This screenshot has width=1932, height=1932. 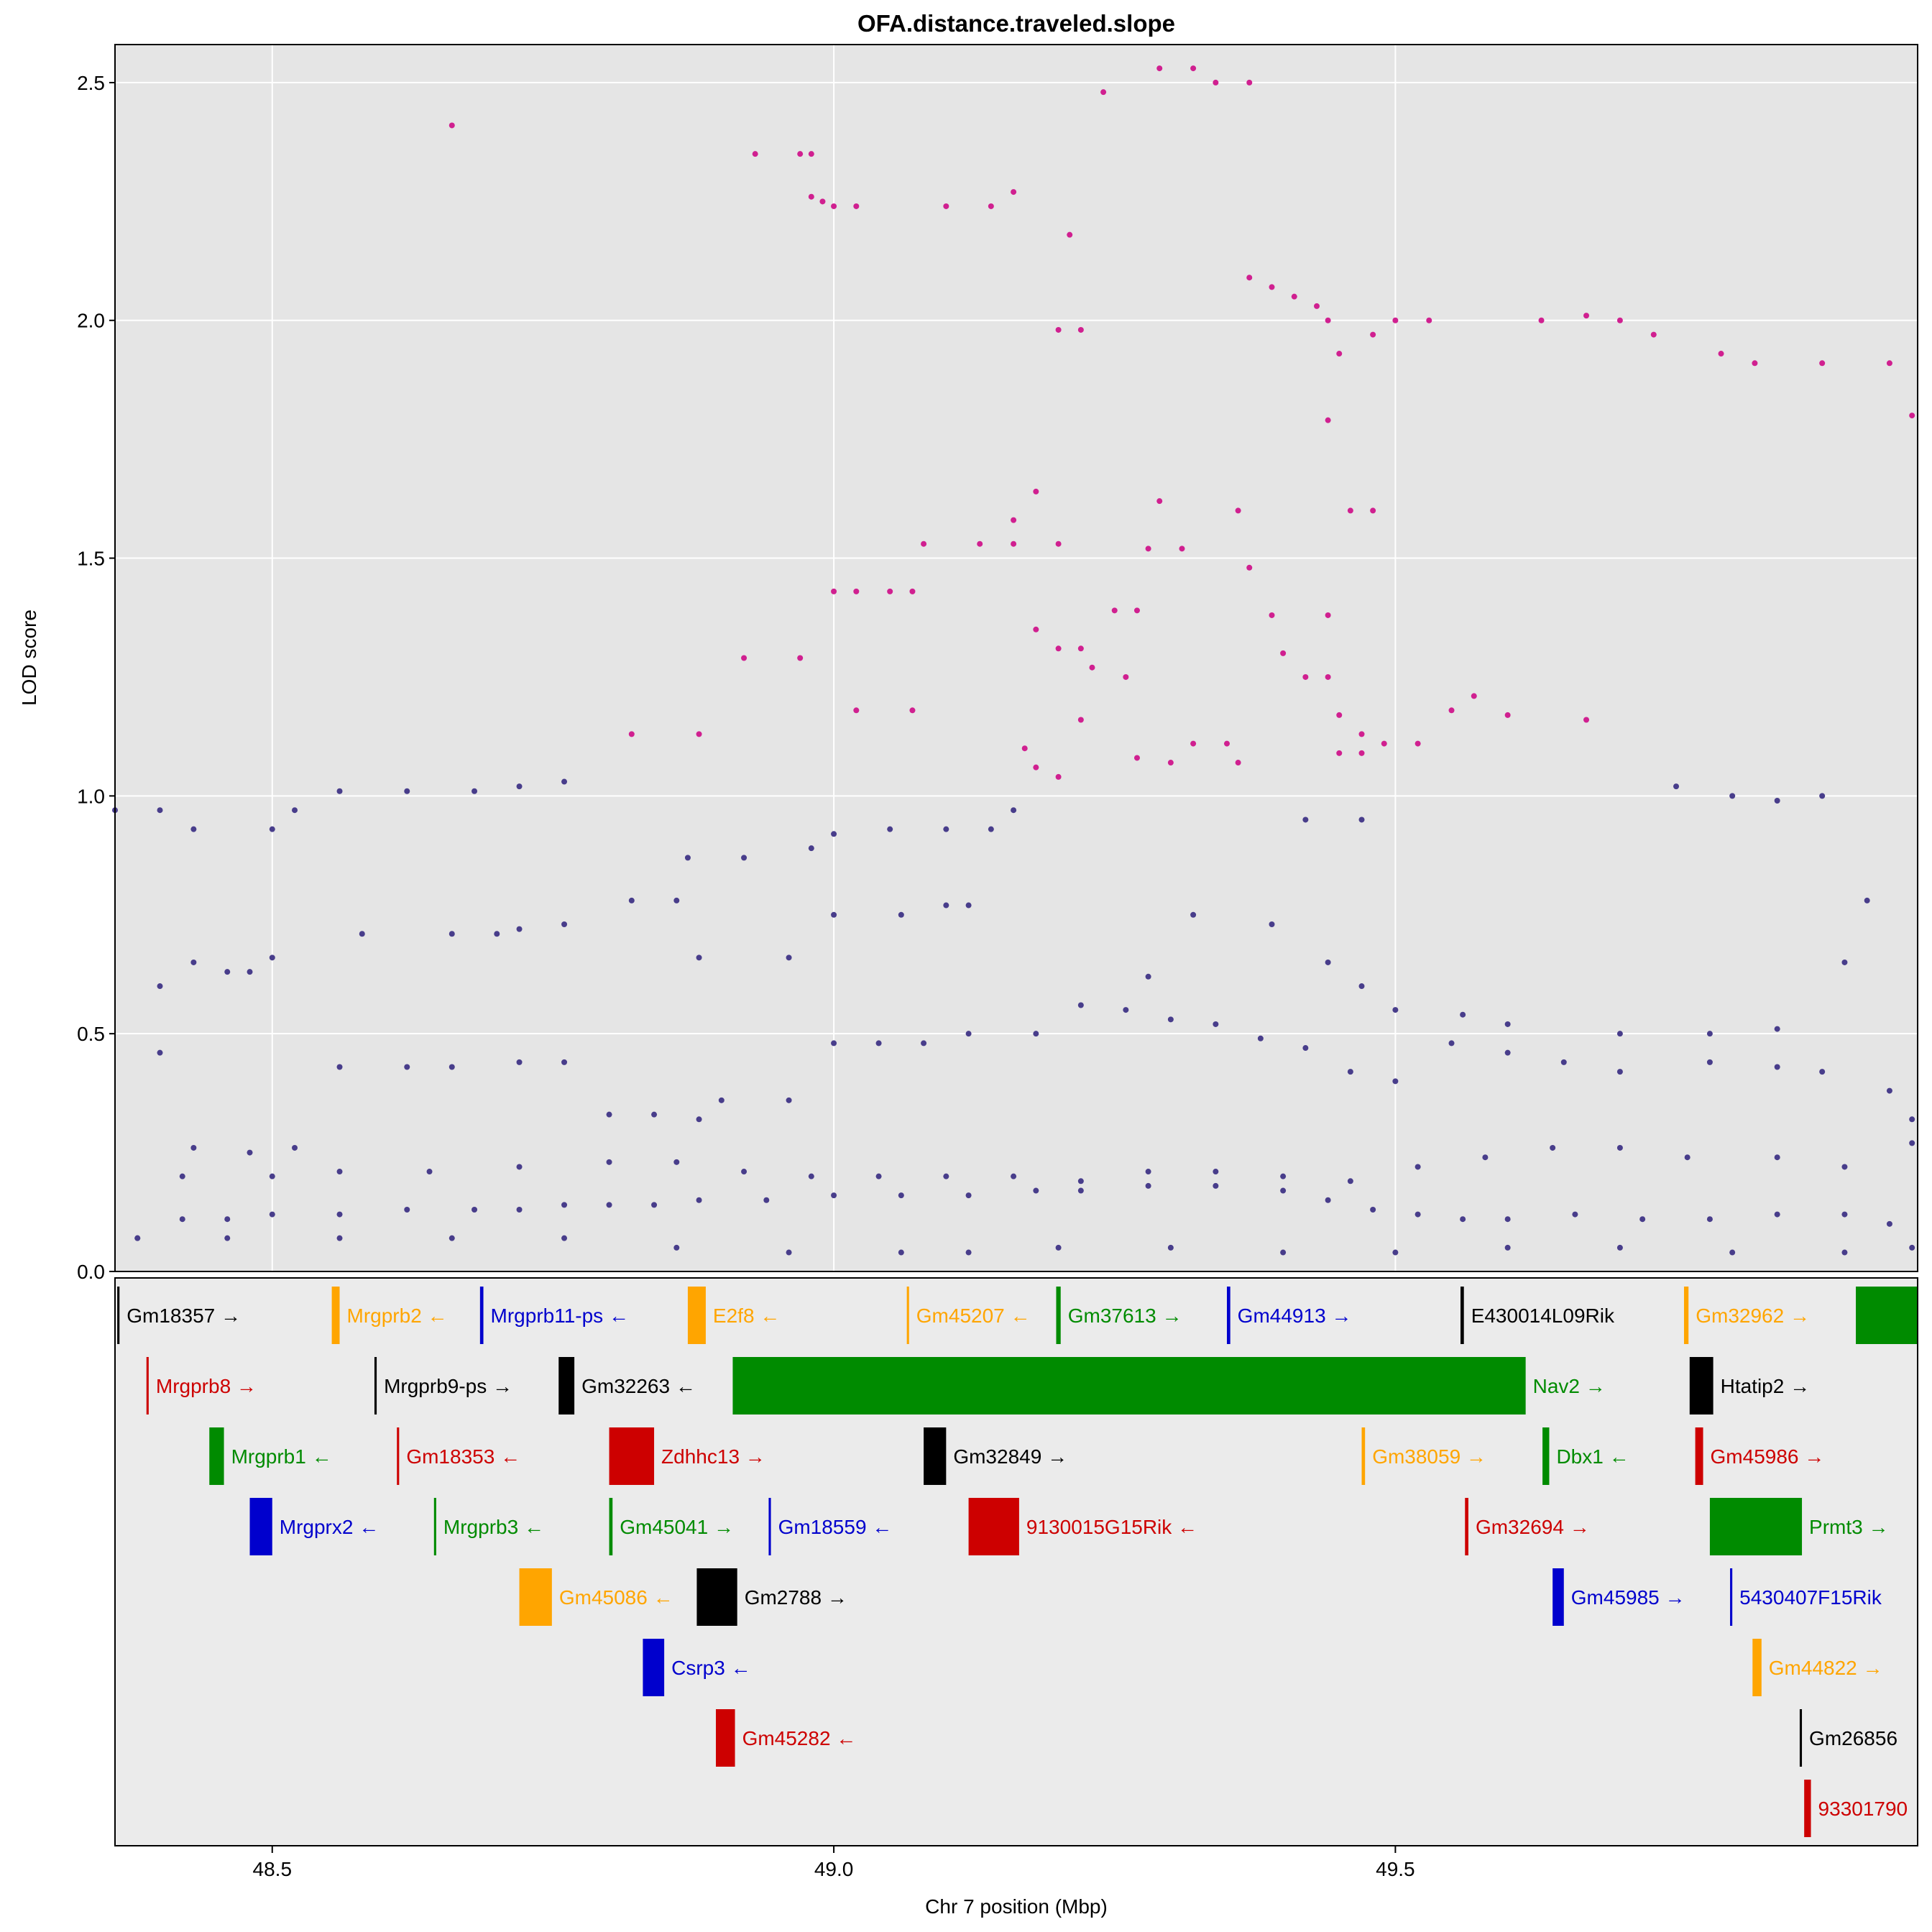 I want to click on gene-label: Gm37613 →, so click(x=1125, y=1316).